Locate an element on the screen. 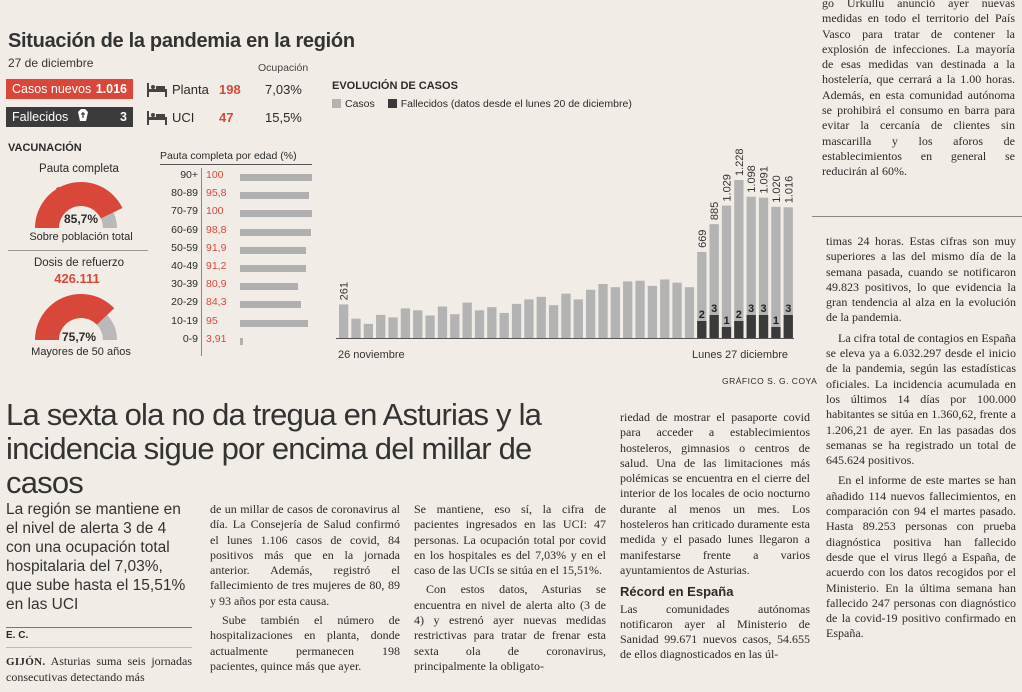  dateline-city: GIJÓN. is located at coordinates (26, 662).